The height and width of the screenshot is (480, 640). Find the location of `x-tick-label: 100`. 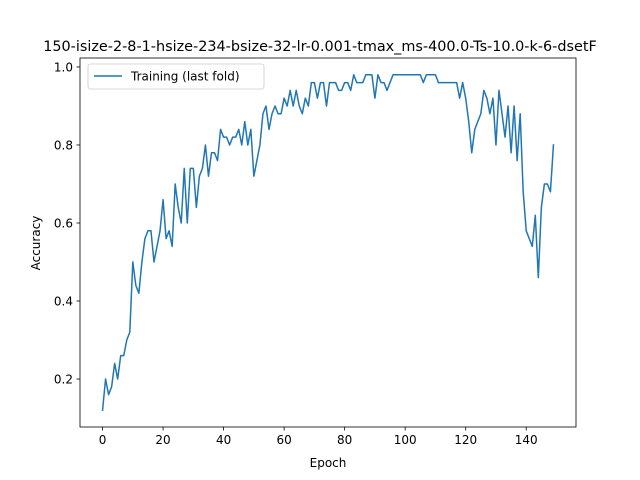

x-tick-label: 100 is located at coordinates (405, 440).